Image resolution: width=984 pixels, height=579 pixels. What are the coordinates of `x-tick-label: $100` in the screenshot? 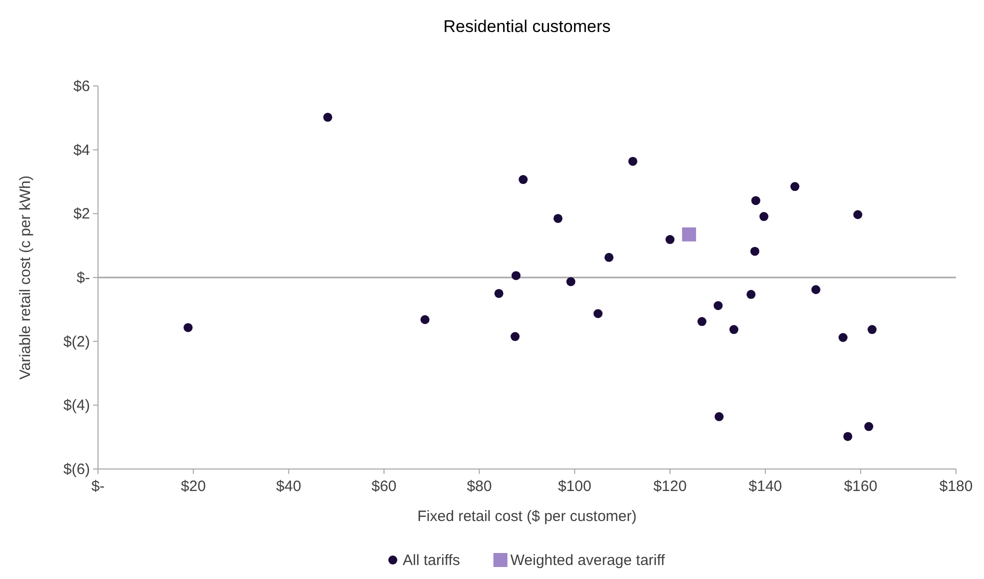 It's located at (575, 486).